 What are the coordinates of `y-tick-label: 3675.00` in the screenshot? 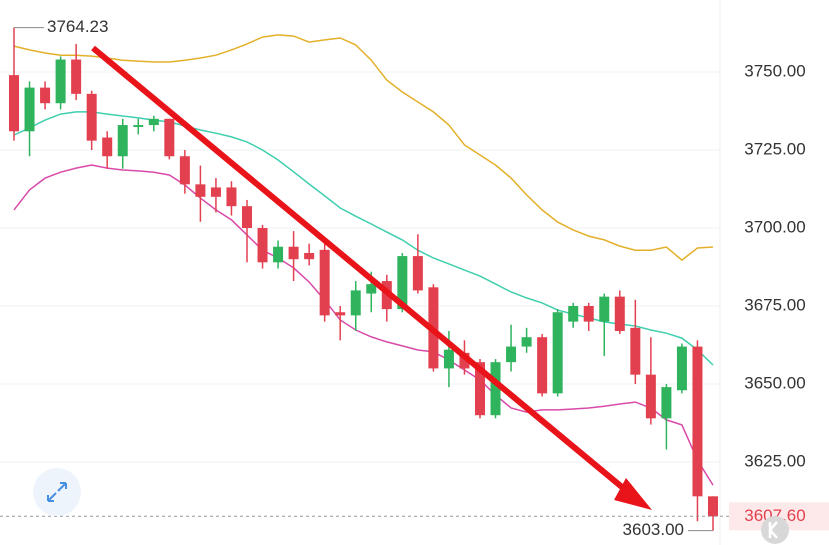 It's located at (774, 304).